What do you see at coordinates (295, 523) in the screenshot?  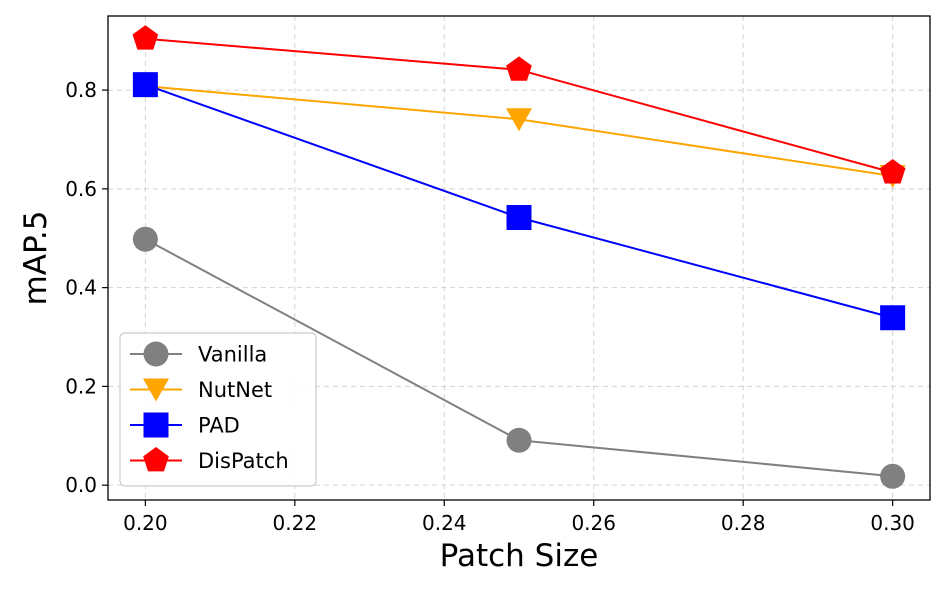 I see `x-tick-label: 0.22` at bounding box center [295, 523].